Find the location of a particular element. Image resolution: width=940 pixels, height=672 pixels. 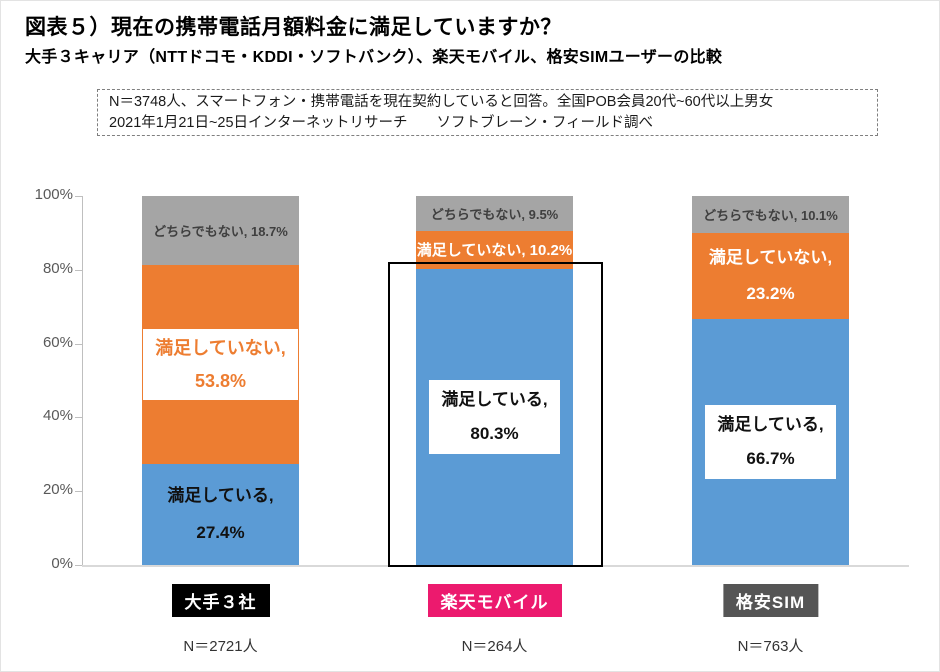

segment-label-line: 27.4% is located at coordinates (220, 533).